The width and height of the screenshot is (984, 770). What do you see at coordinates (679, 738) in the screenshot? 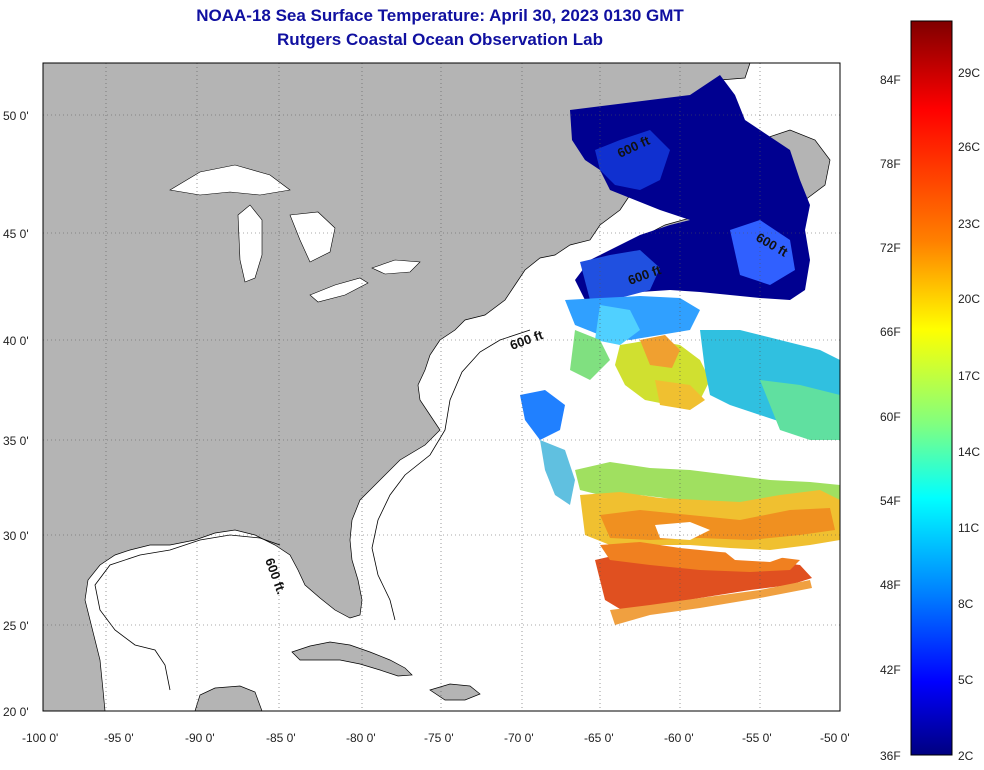
I see `lon-tick: -60 0'` at bounding box center [679, 738].